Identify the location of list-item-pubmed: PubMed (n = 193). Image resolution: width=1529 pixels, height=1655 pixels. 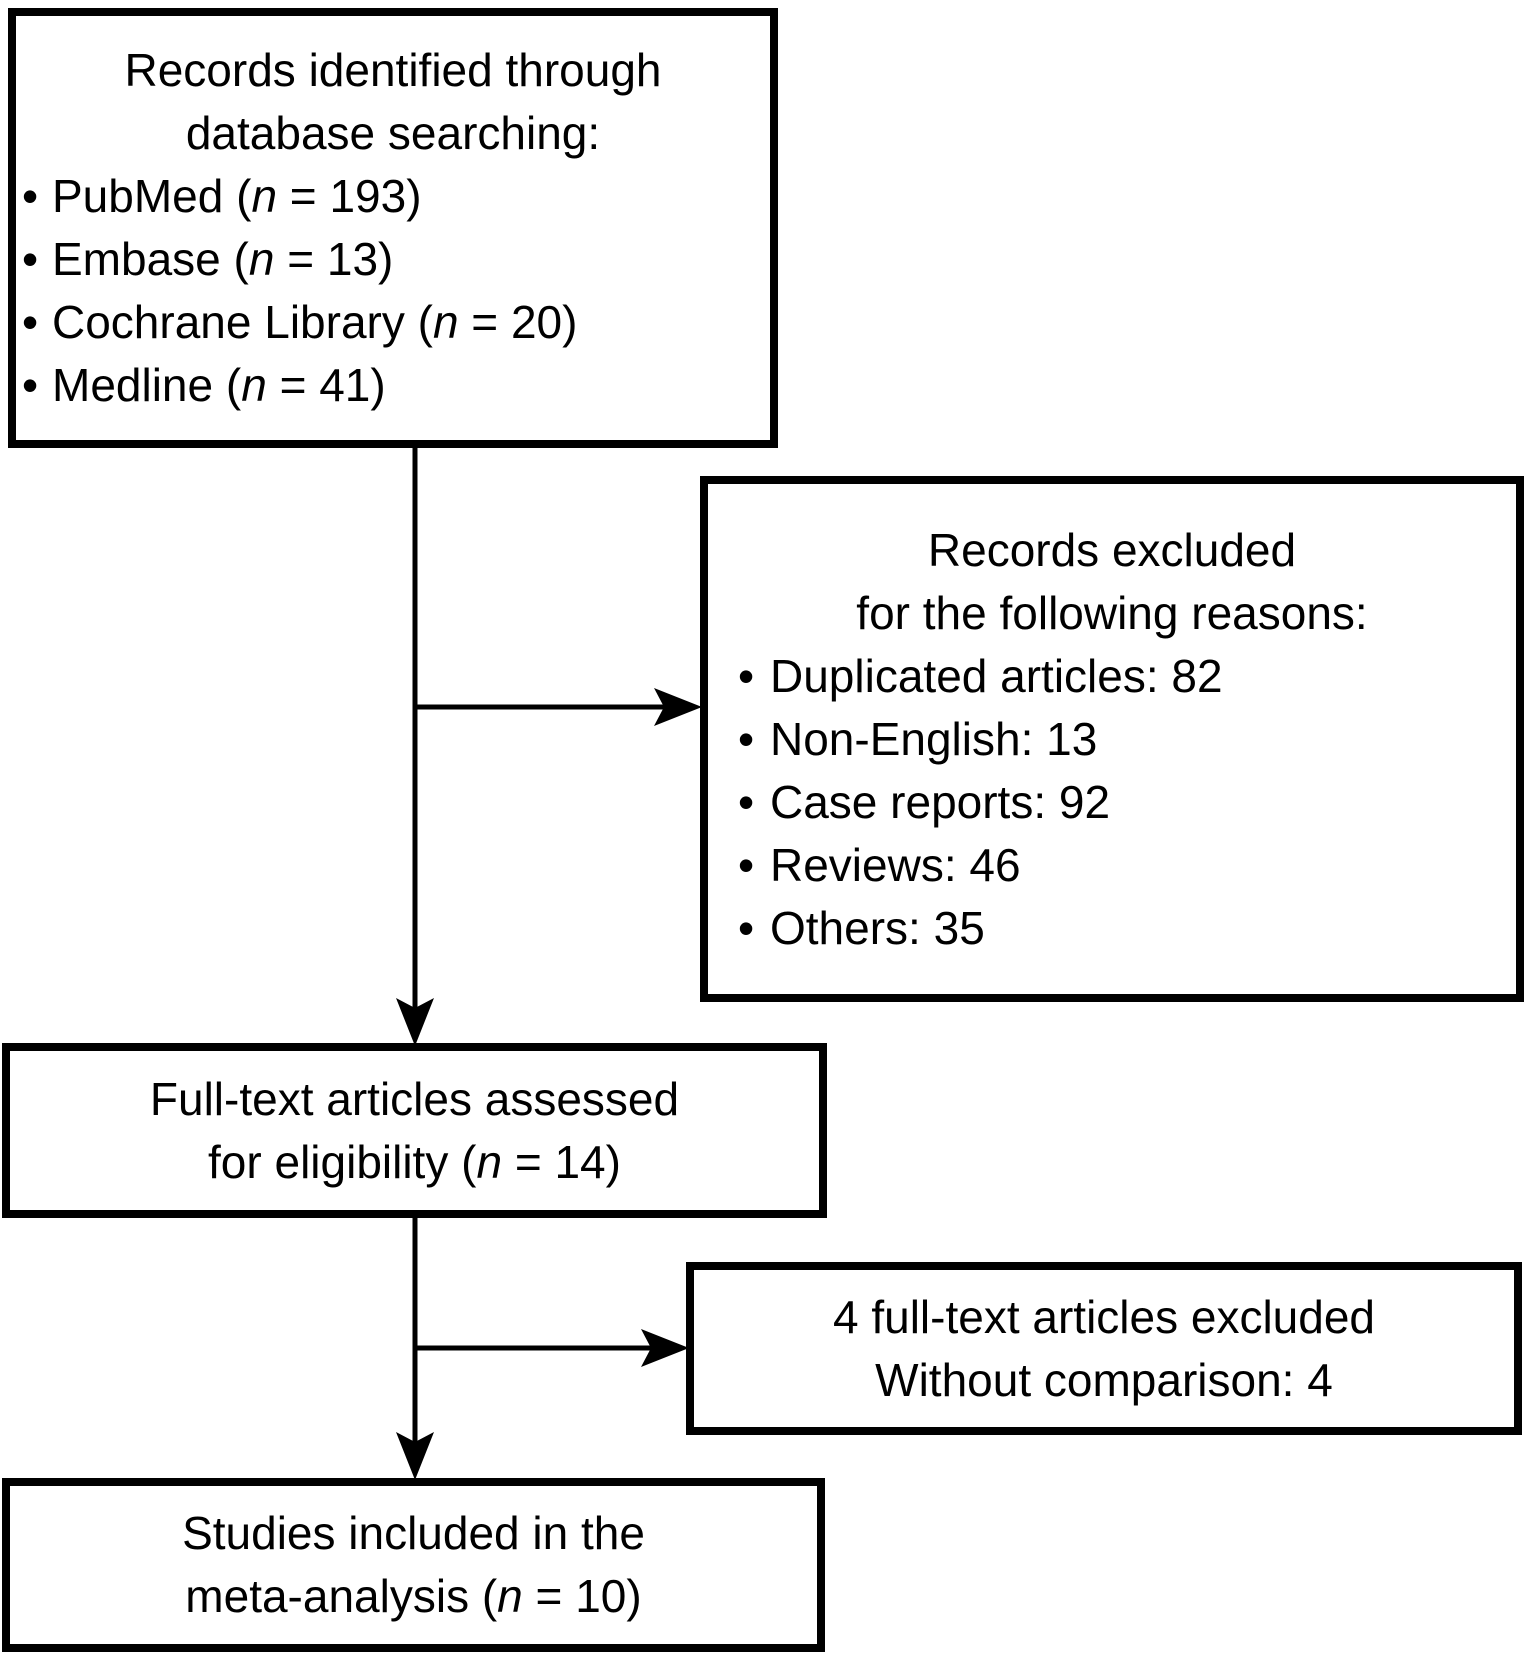
(393, 196).